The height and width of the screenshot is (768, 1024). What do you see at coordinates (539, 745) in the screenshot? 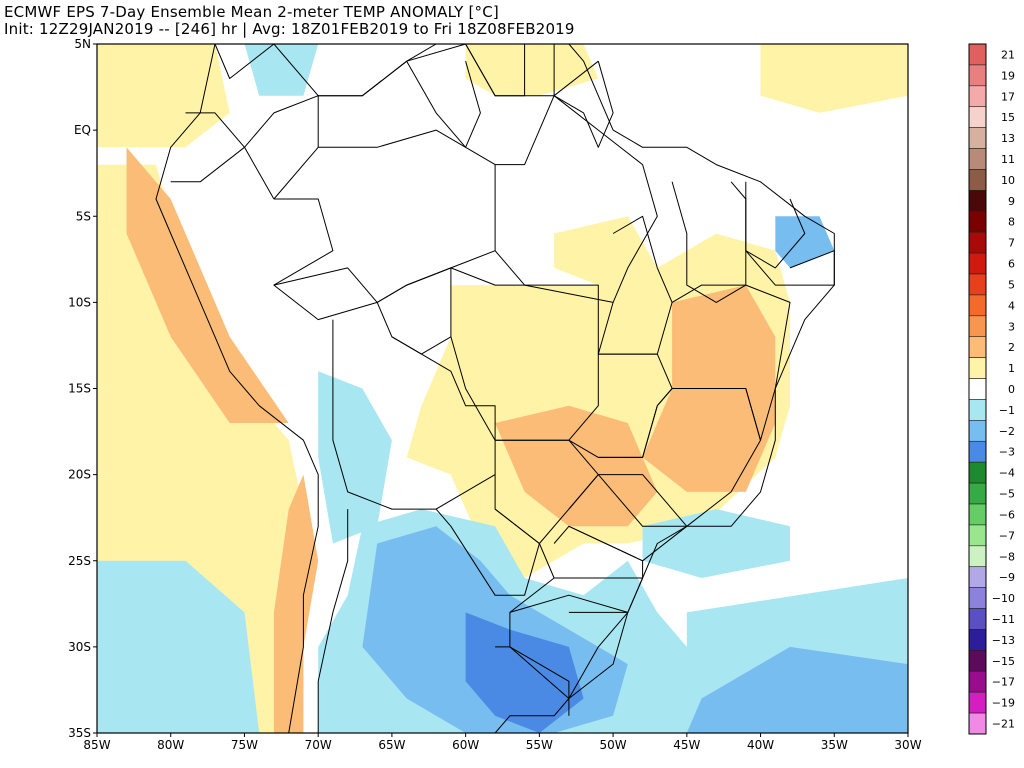
I see `x-tick-label: 55W` at bounding box center [539, 745].